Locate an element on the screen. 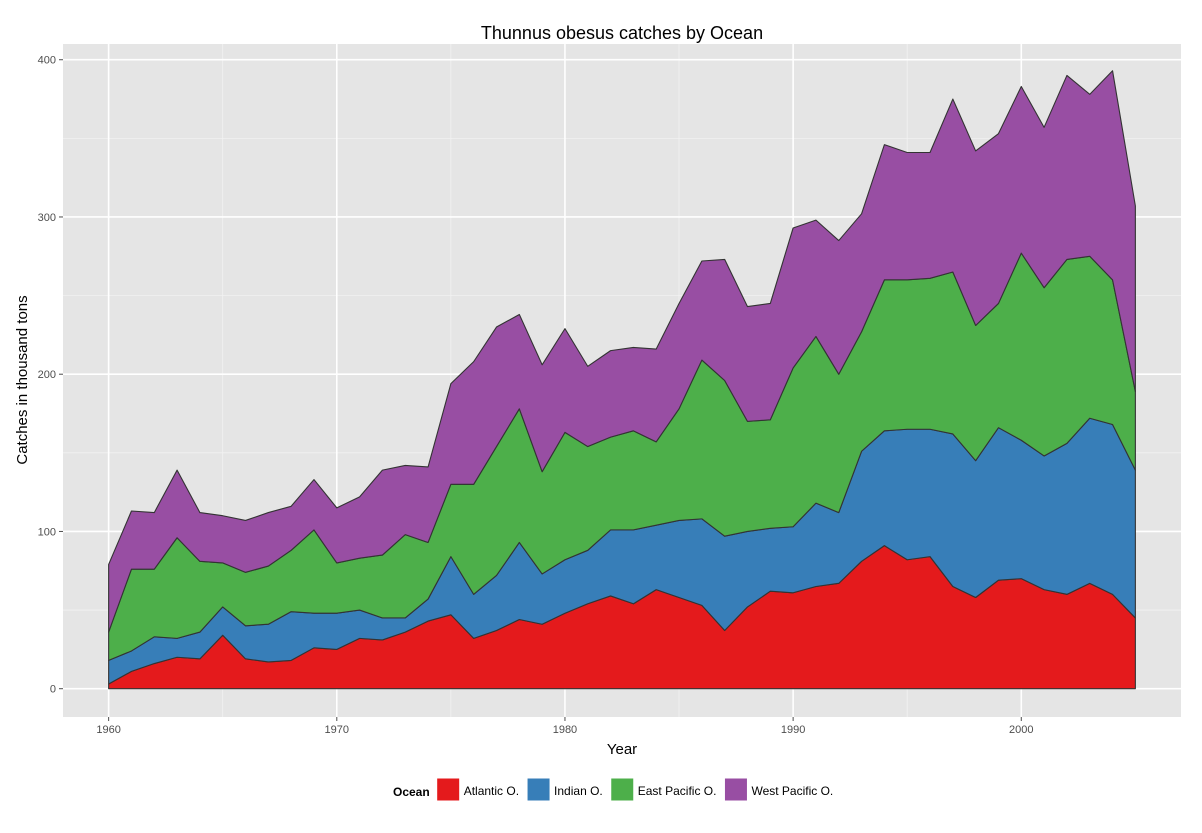  y-tick-label: 300 is located at coordinates (47, 218).